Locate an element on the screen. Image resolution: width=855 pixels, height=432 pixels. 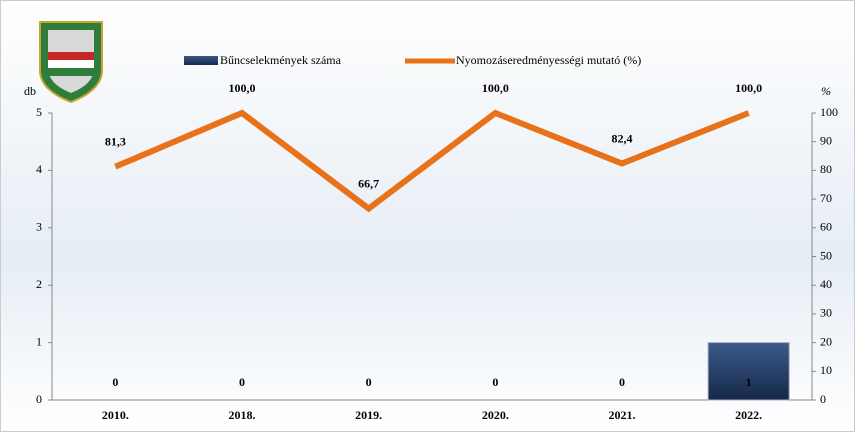
y-tick-label: 2 is located at coordinates (39, 284).